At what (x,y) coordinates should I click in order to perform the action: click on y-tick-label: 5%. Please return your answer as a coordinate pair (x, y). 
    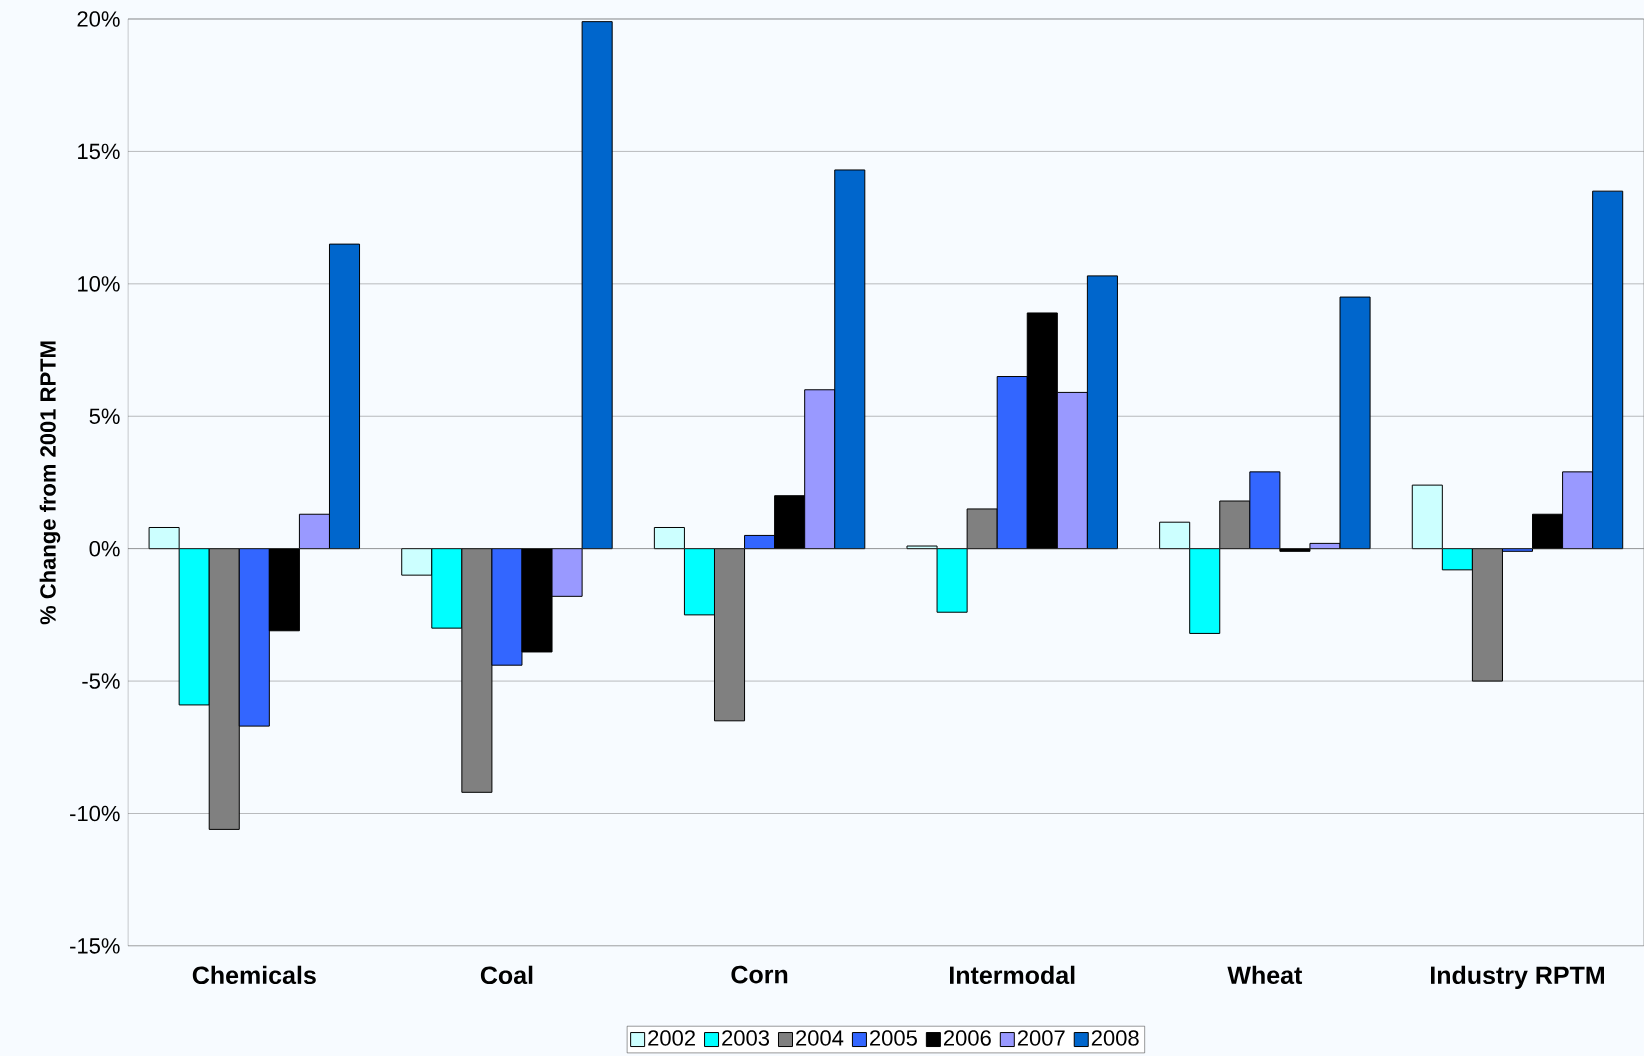
    Looking at the image, I should click on (104, 416).